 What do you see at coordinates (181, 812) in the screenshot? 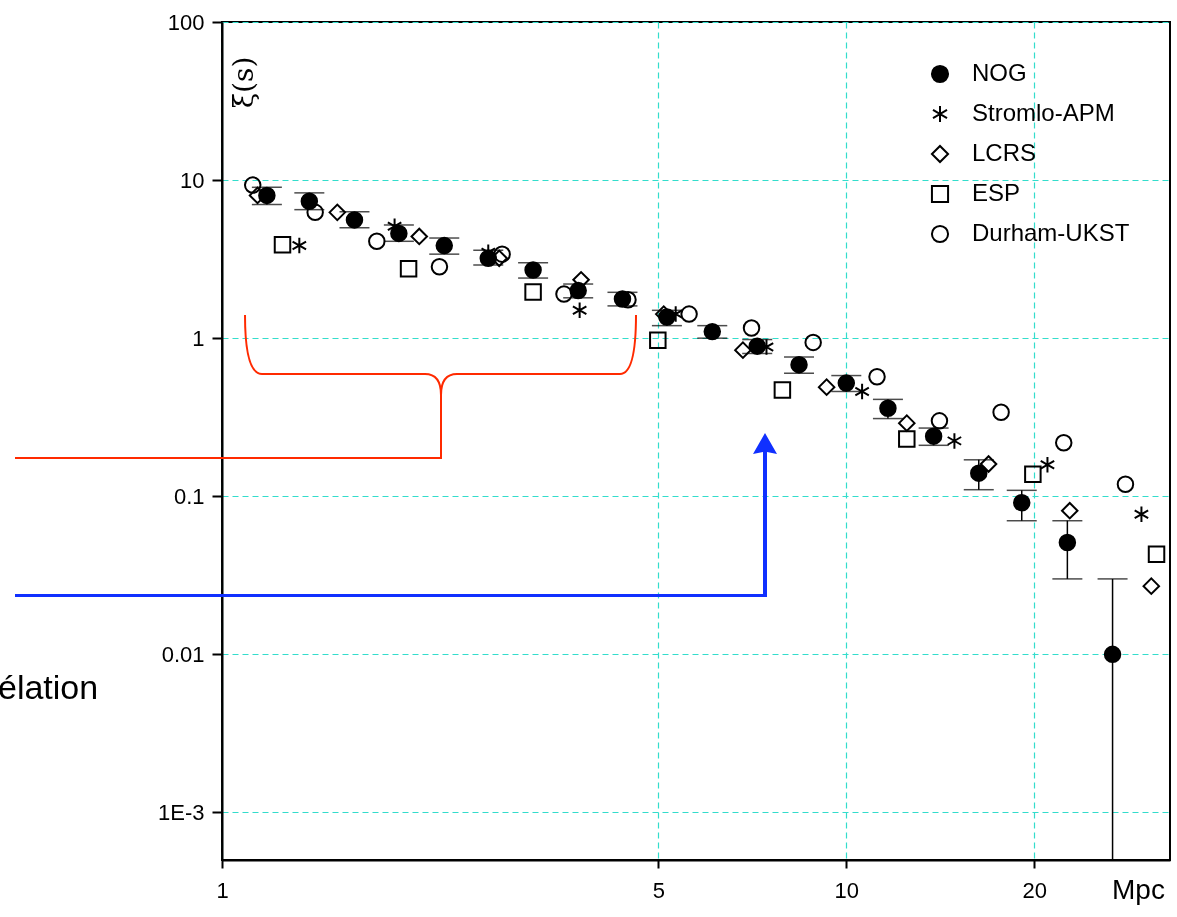
I see `y-tick-label: 1E-3` at bounding box center [181, 812].